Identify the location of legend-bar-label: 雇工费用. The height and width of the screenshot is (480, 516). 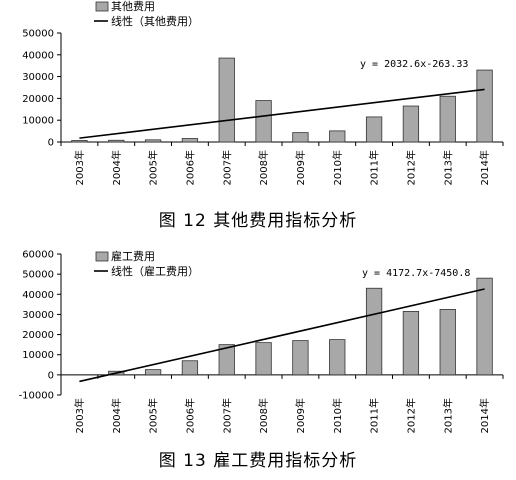
(133, 256).